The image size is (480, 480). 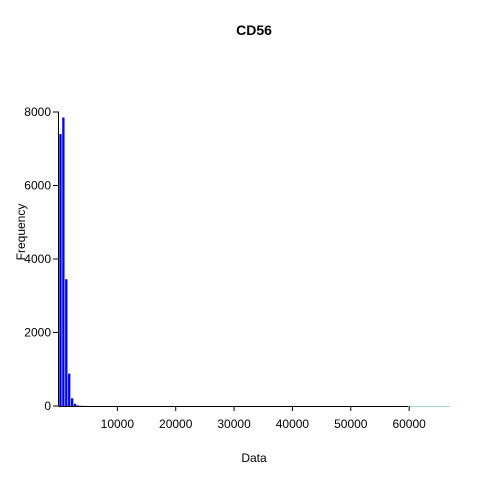 What do you see at coordinates (293, 424) in the screenshot?
I see `x-tick-label-3: 40000` at bounding box center [293, 424].